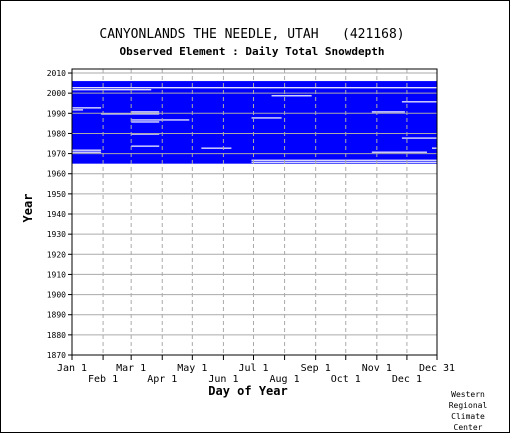 This screenshot has height=433, width=510. I want to click on x-tick-label: Jul 1, so click(253, 368).